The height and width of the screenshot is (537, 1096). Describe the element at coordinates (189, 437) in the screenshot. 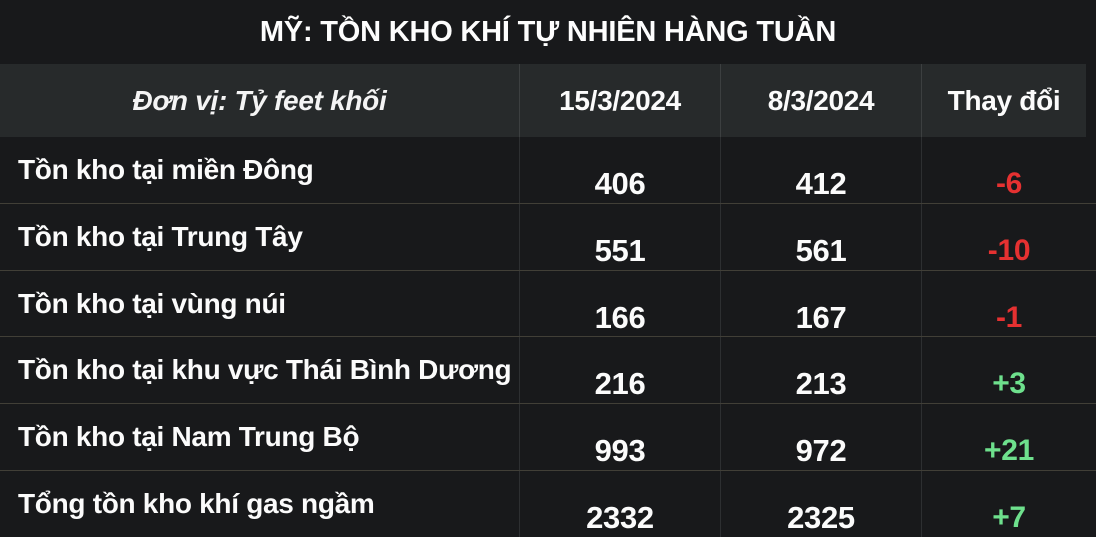

I see `row-label: Tồn kho tại Nam Trung Bộ` at that location.